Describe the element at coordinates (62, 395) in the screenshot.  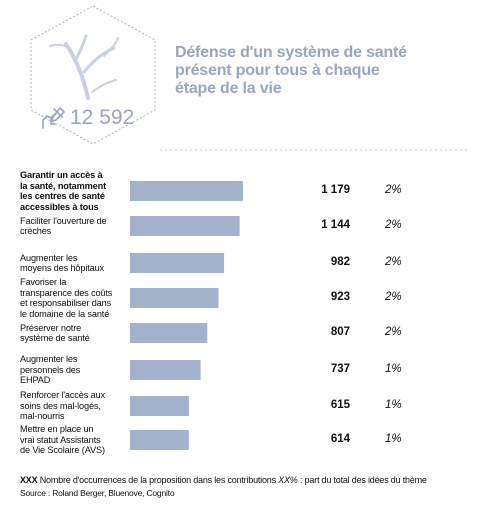
I see `category-label-line: Renforcer l'accès aux` at that location.